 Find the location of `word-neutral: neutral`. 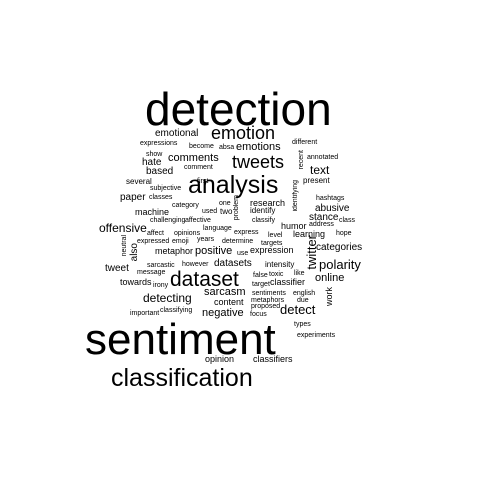

word-neutral: neutral is located at coordinates (124, 246).